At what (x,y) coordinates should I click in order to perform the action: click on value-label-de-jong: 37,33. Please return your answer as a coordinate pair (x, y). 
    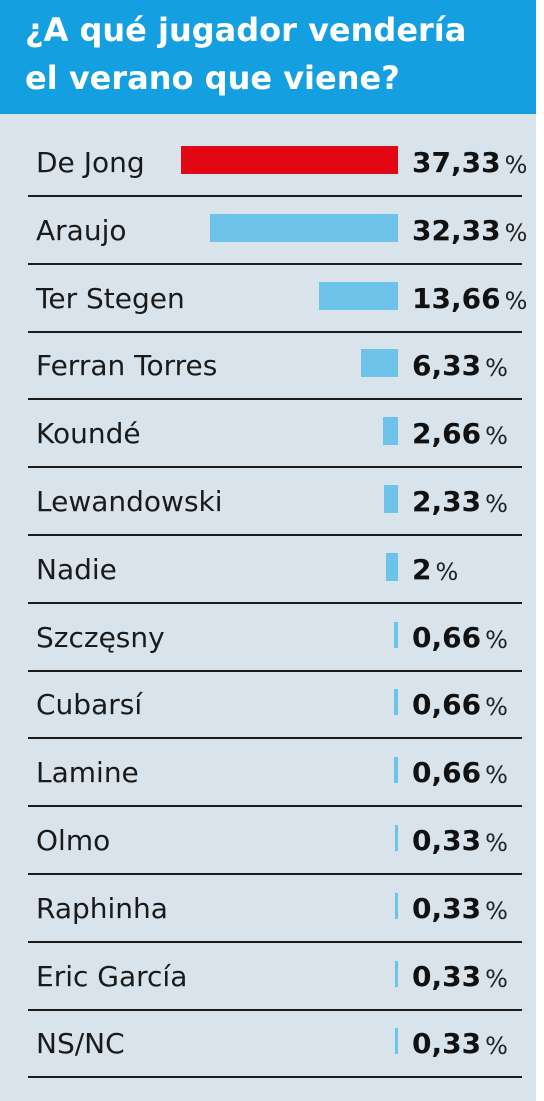
    Looking at the image, I should click on (456, 162).